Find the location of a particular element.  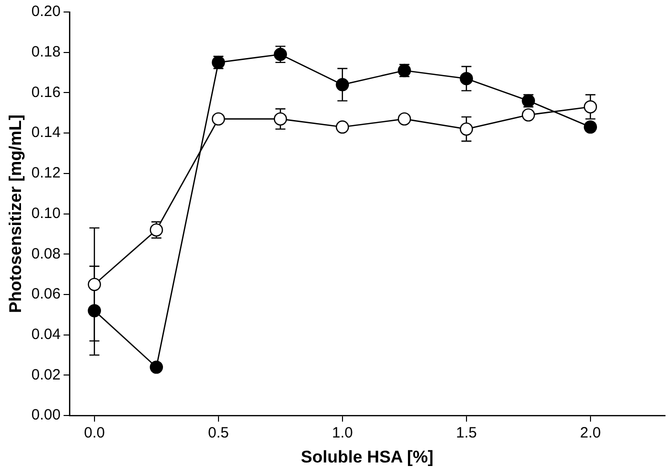

y-tick-label: 0.00 is located at coordinates (46, 415).